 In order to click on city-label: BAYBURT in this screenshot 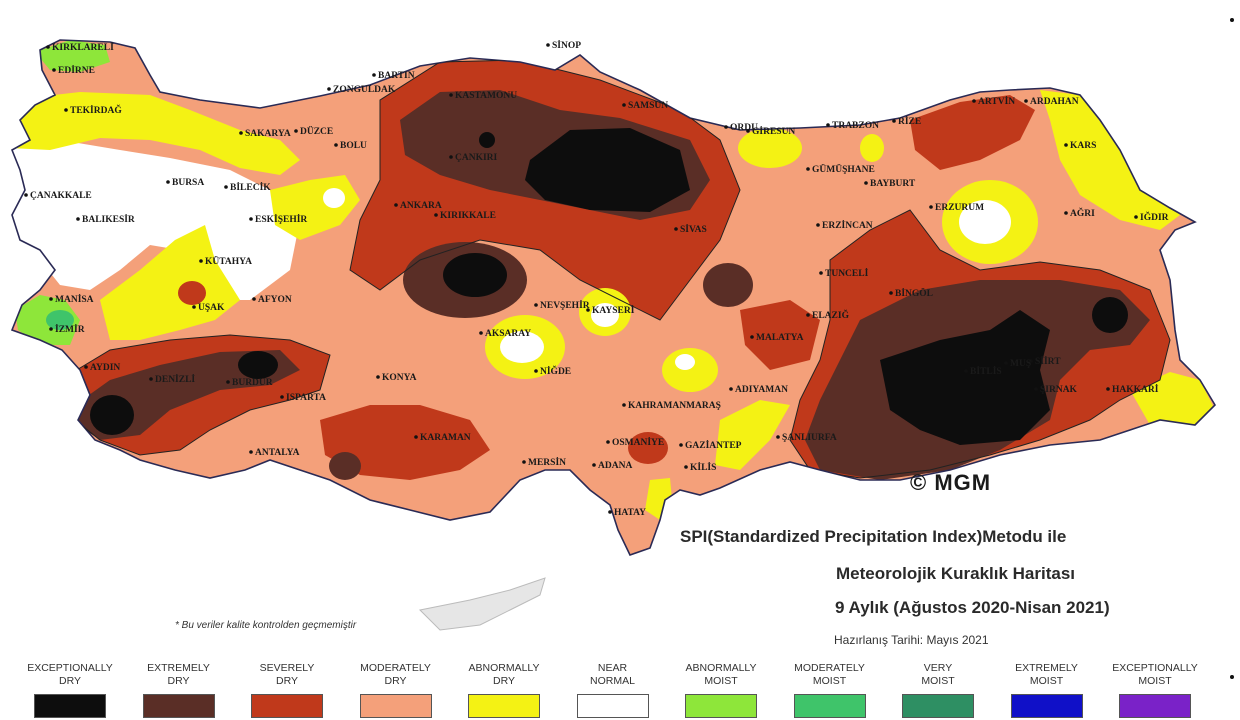, I will do `click(893, 184)`.